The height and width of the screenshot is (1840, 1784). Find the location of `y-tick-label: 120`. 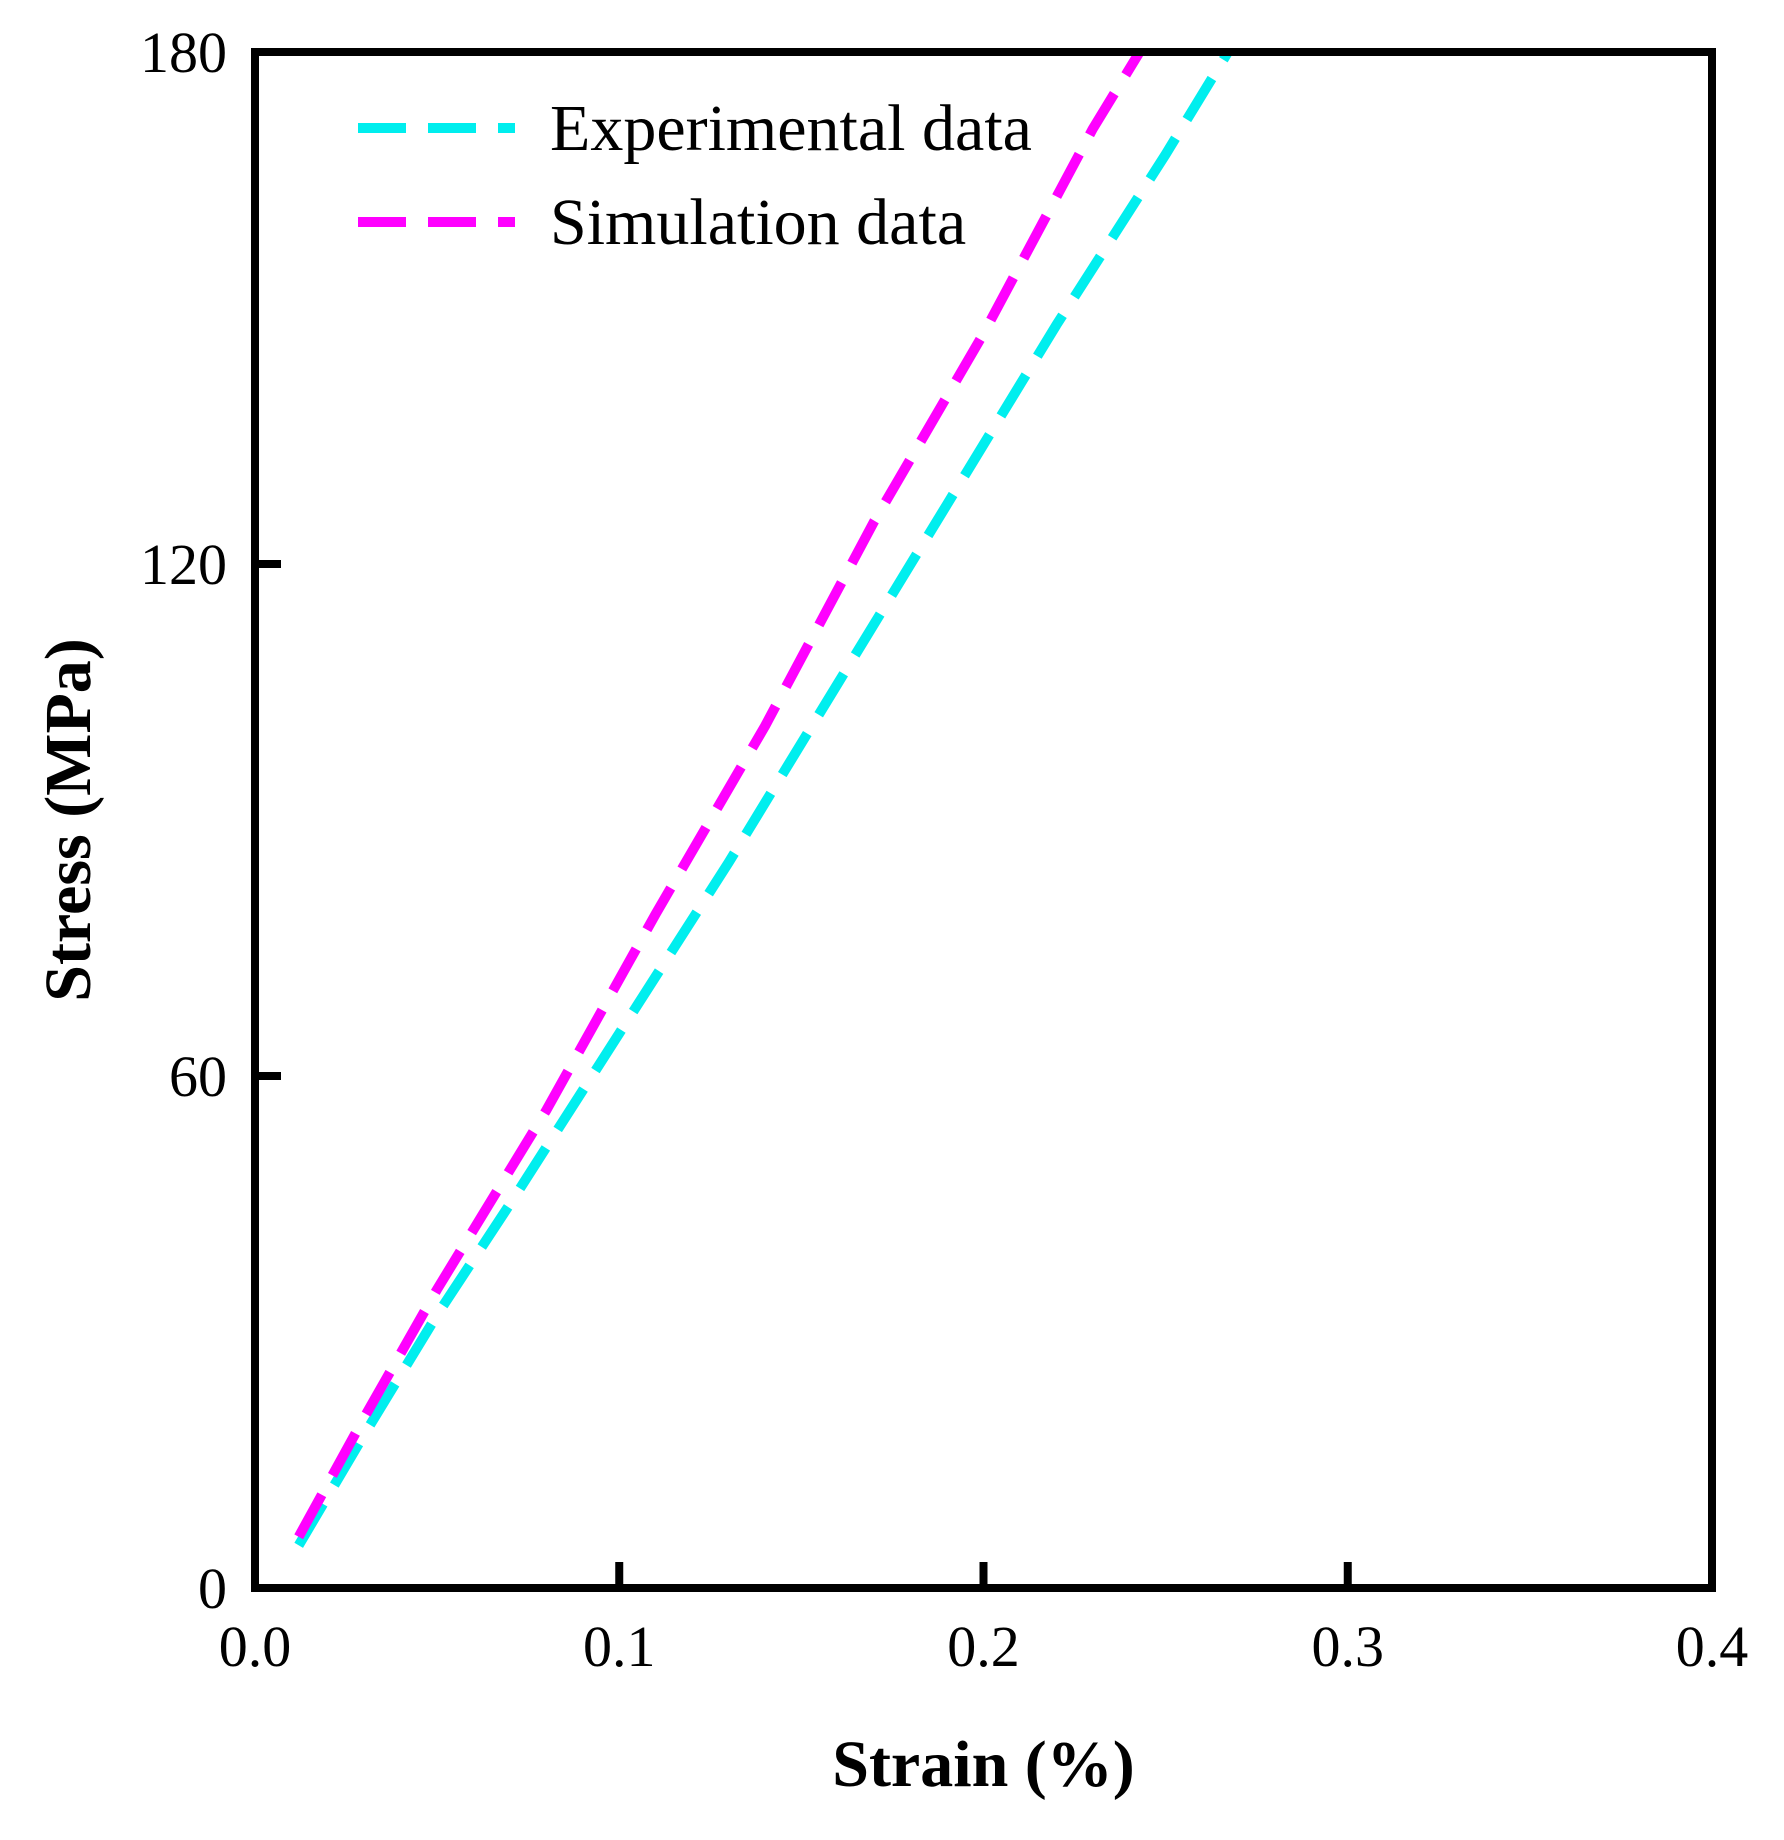

y-tick-label: 120 is located at coordinates (183, 564).